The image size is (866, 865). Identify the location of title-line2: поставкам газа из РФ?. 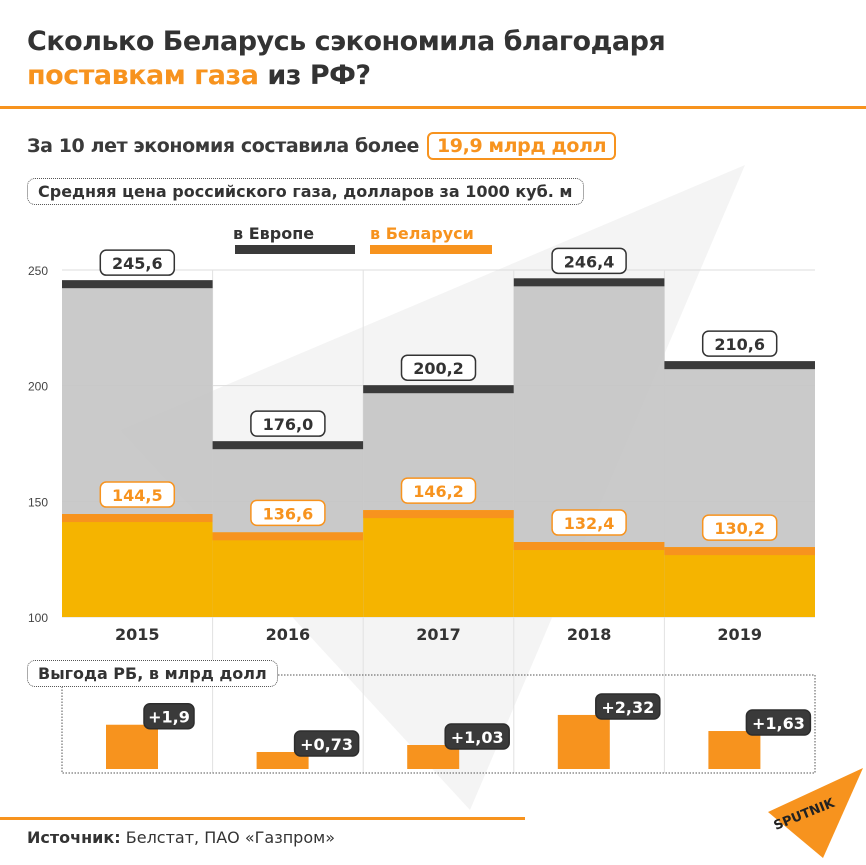
(199, 75).